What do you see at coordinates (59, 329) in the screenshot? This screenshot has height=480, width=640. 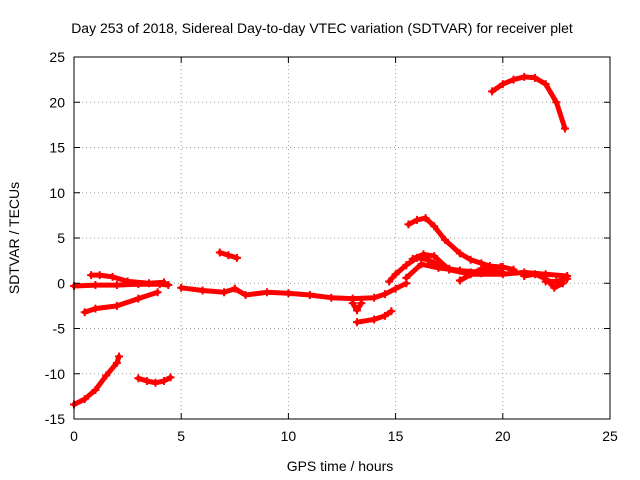 I see `y-tick-label: -5` at bounding box center [59, 329].